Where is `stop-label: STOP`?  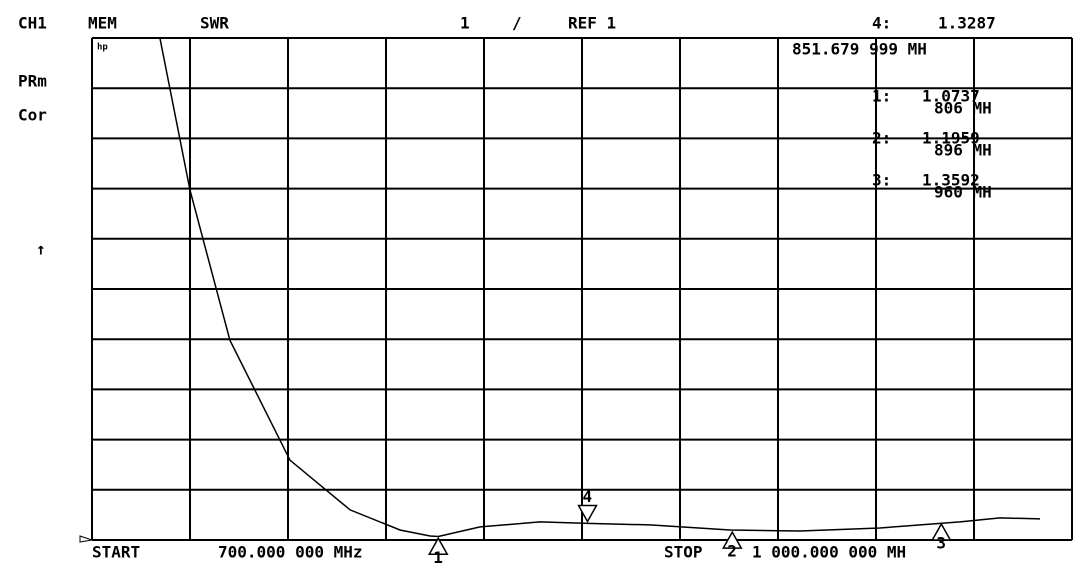 stop-label: STOP is located at coordinates (683, 552).